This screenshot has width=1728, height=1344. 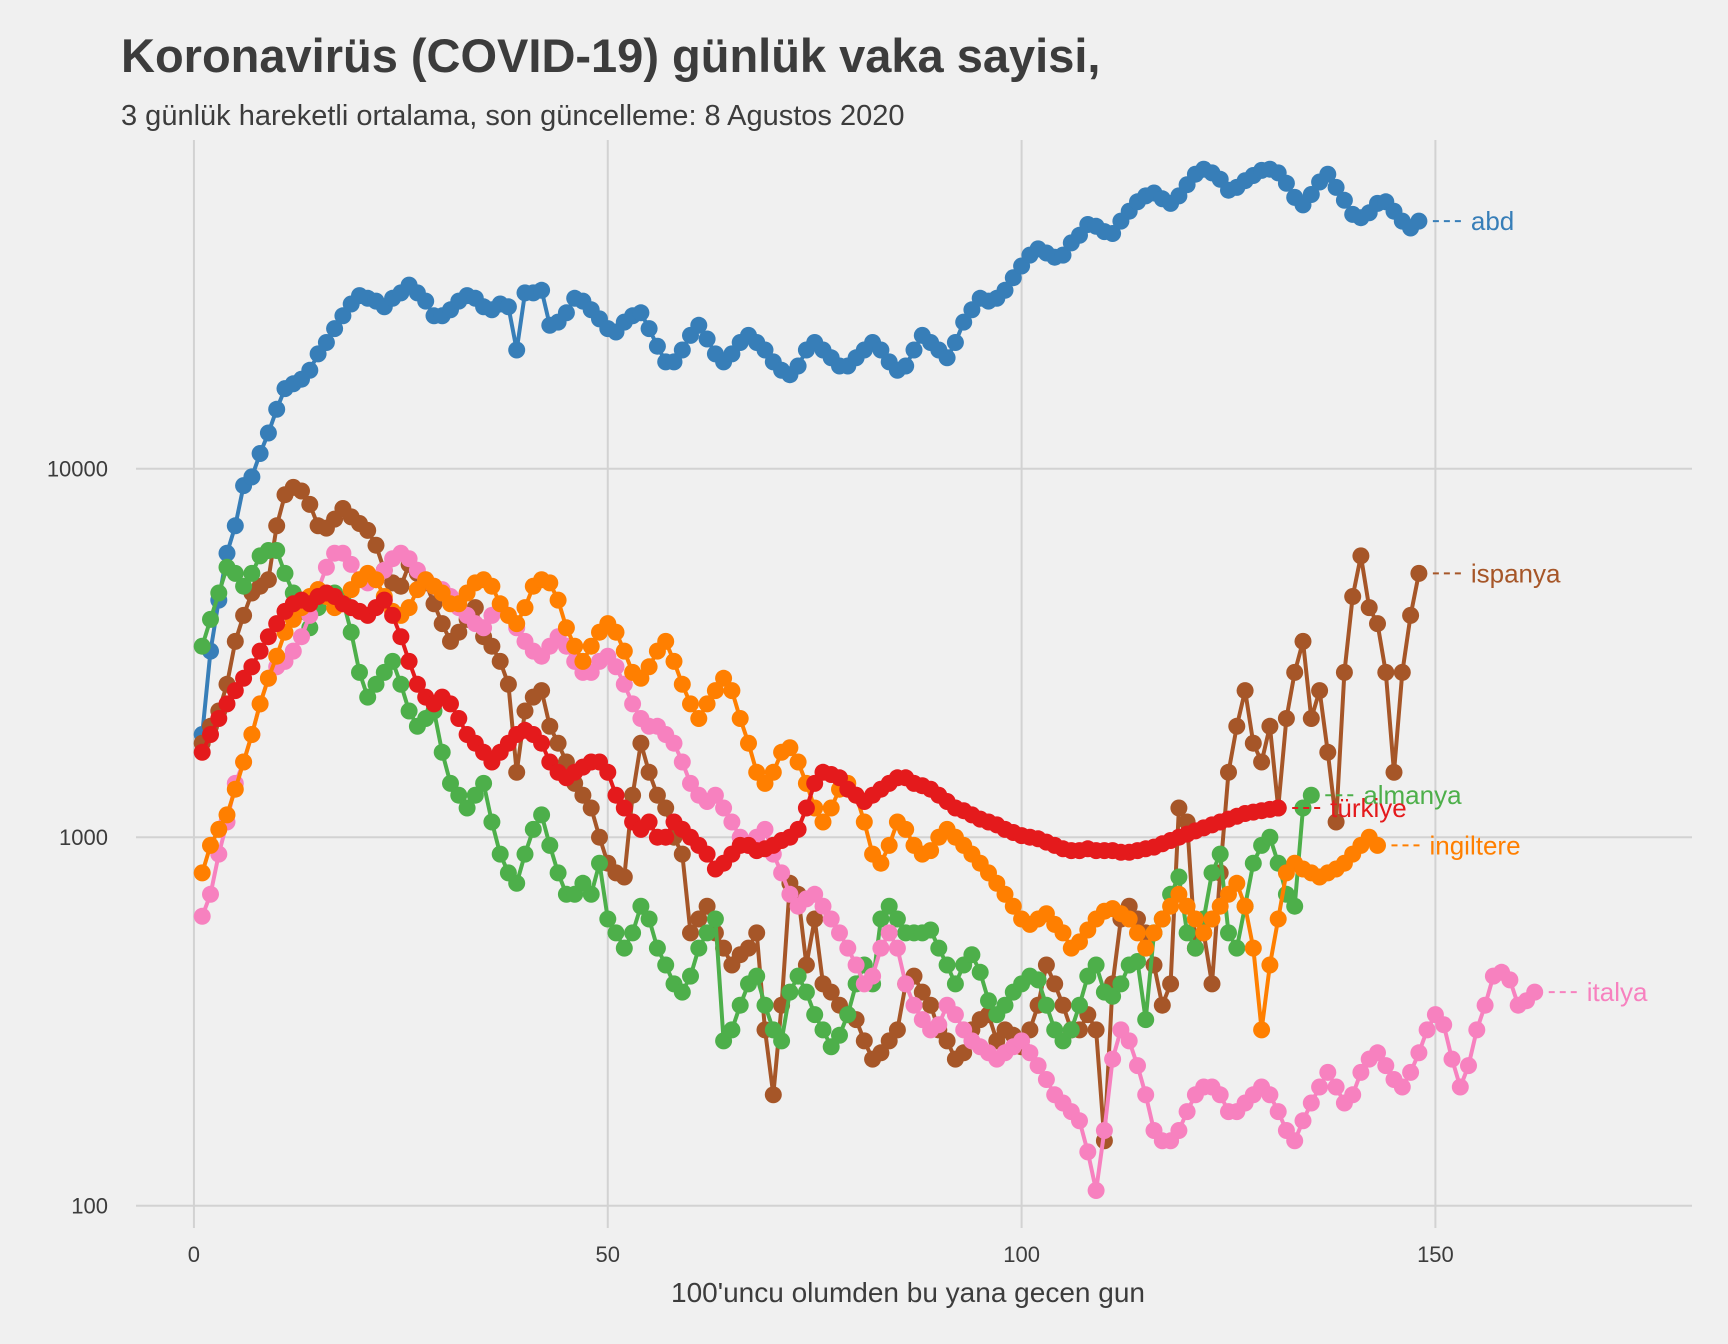 I want to click on y-tick-label: 1000, so click(x=83, y=837).